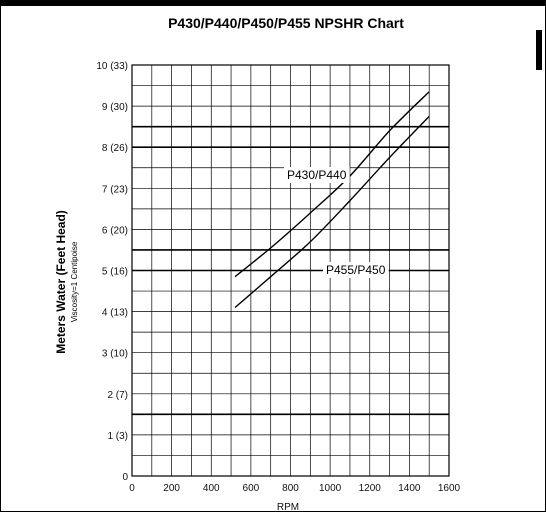 The height and width of the screenshot is (512, 546). Describe the element at coordinates (171, 488) in the screenshot. I see `x-tick-label: 200` at that location.